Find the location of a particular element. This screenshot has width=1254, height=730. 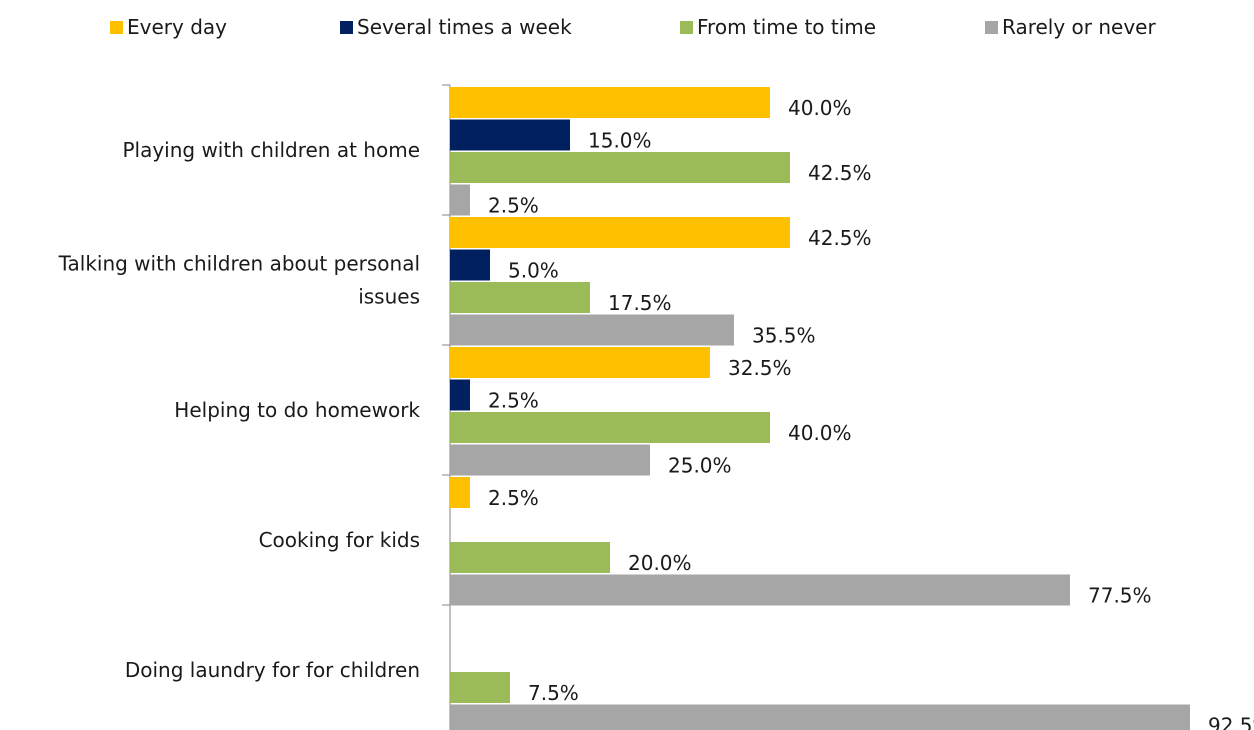

bar-several-times-a-week-helping-to-do-homework is located at coordinates (460, 395).